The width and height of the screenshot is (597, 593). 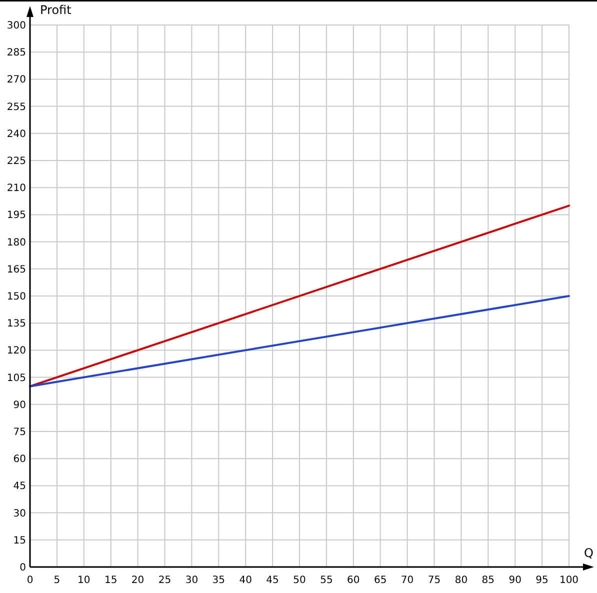 What do you see at coordinates (16, 270) in the screenshot?
I see `y-tick-label: 165` at bounding box center [16, 270].